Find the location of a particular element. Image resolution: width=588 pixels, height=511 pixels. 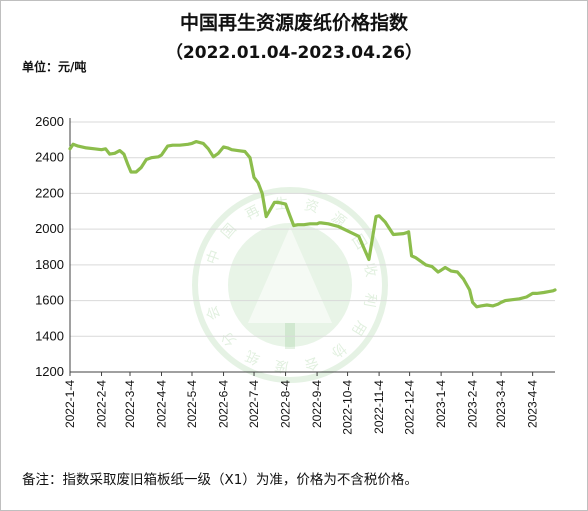

watermark-tree-icon is located at coordinates (290, 275).